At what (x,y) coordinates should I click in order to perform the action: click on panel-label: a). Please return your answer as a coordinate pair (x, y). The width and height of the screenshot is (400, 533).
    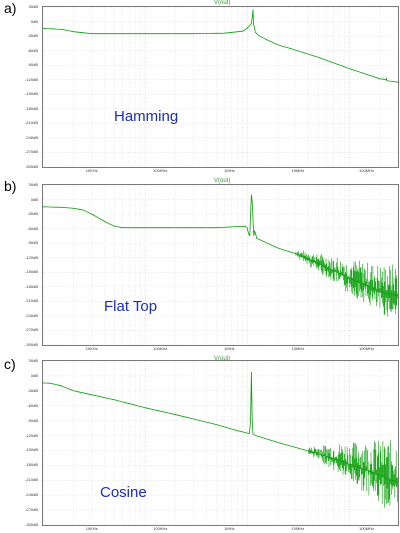
    Looking at the image, I should click on (10, 8).